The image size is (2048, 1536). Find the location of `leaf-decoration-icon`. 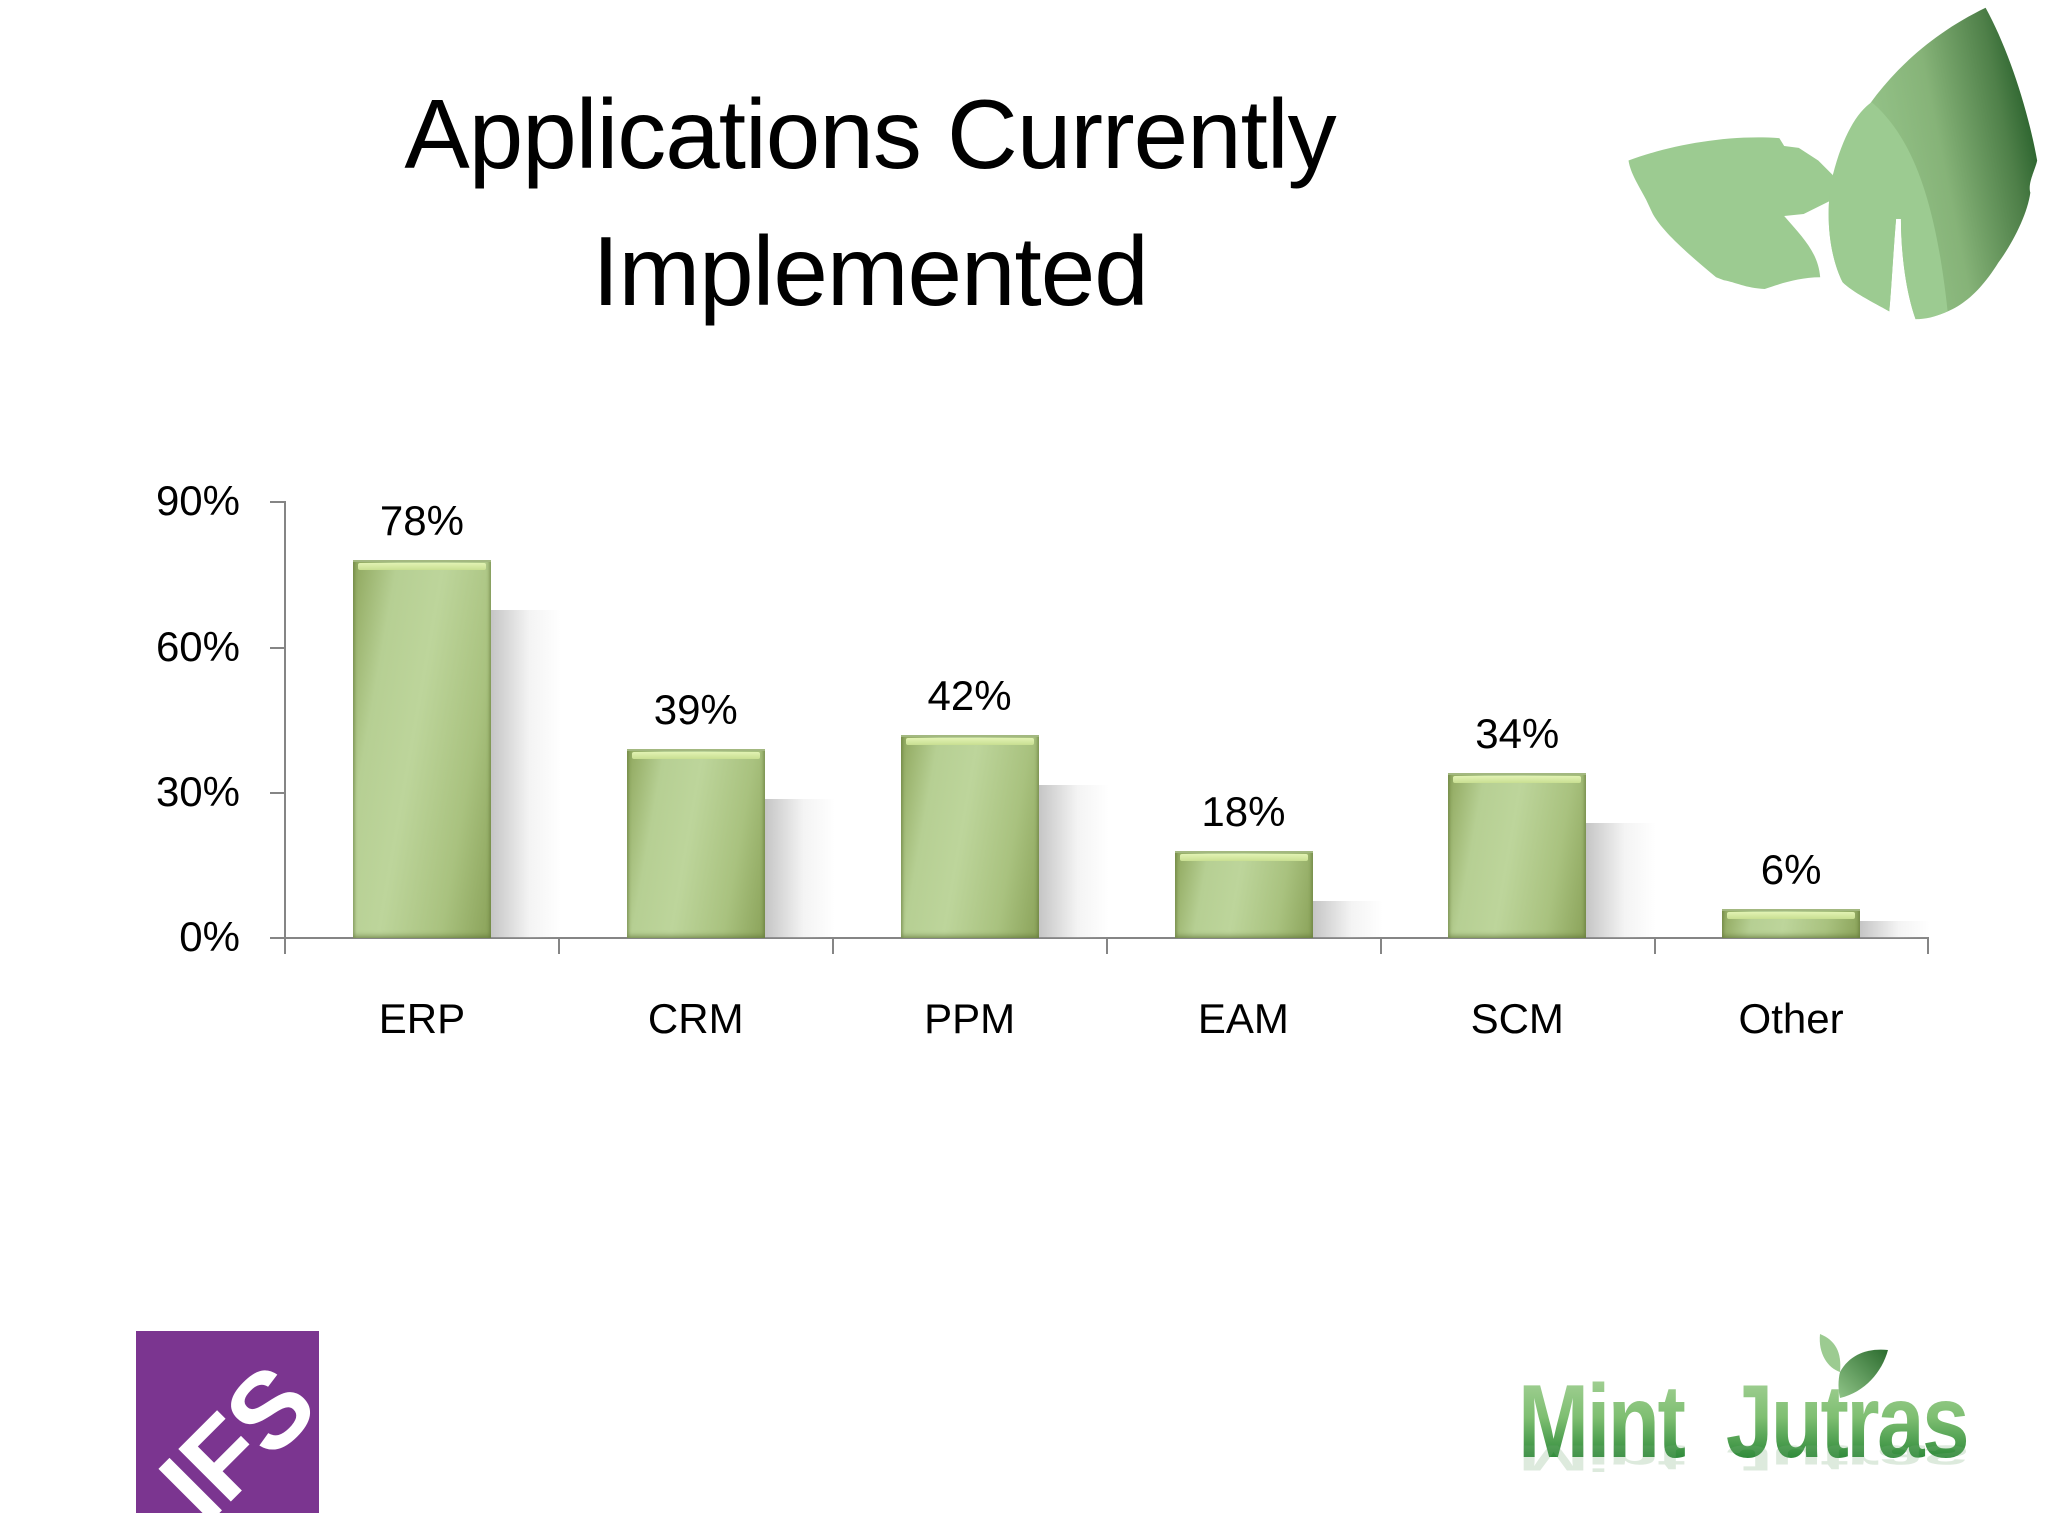

leaf-decoration-icon is located at coordinates (1833, 163).